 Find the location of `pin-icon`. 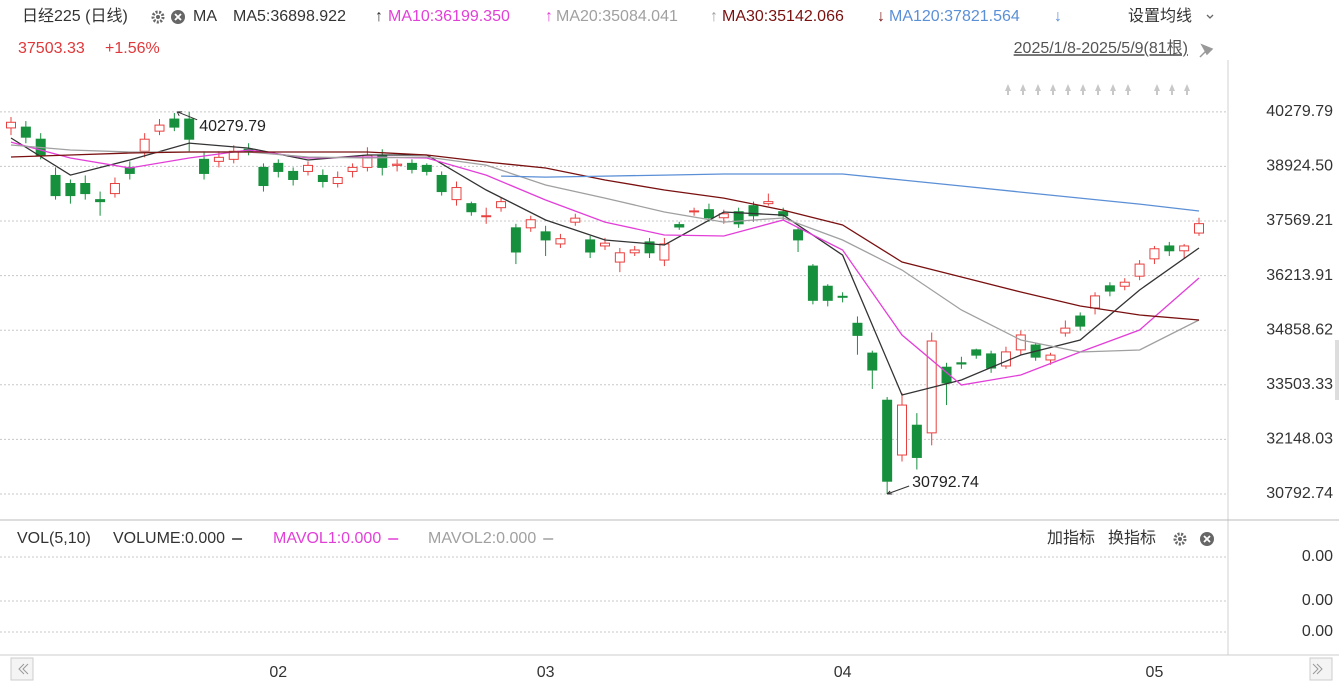

pin-icon is located at coordinates (1206, 50).